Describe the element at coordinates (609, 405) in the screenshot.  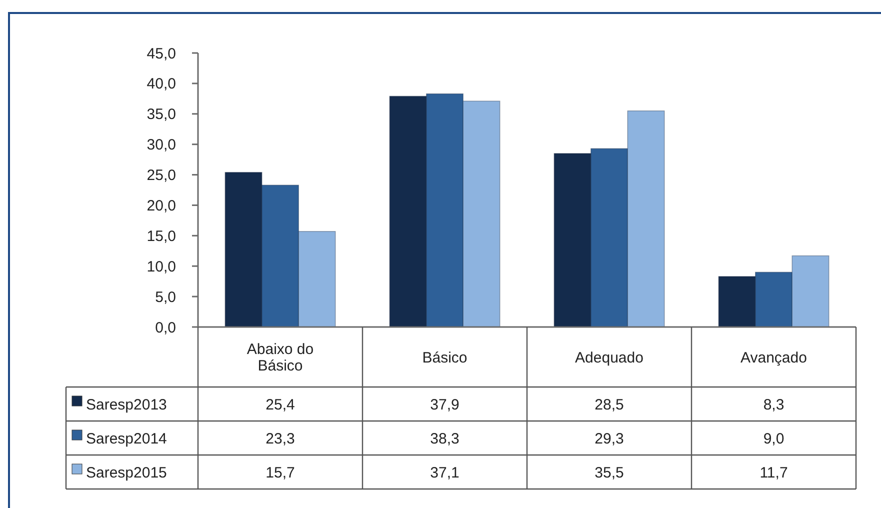
I see `data-label: 28,5` at that location.